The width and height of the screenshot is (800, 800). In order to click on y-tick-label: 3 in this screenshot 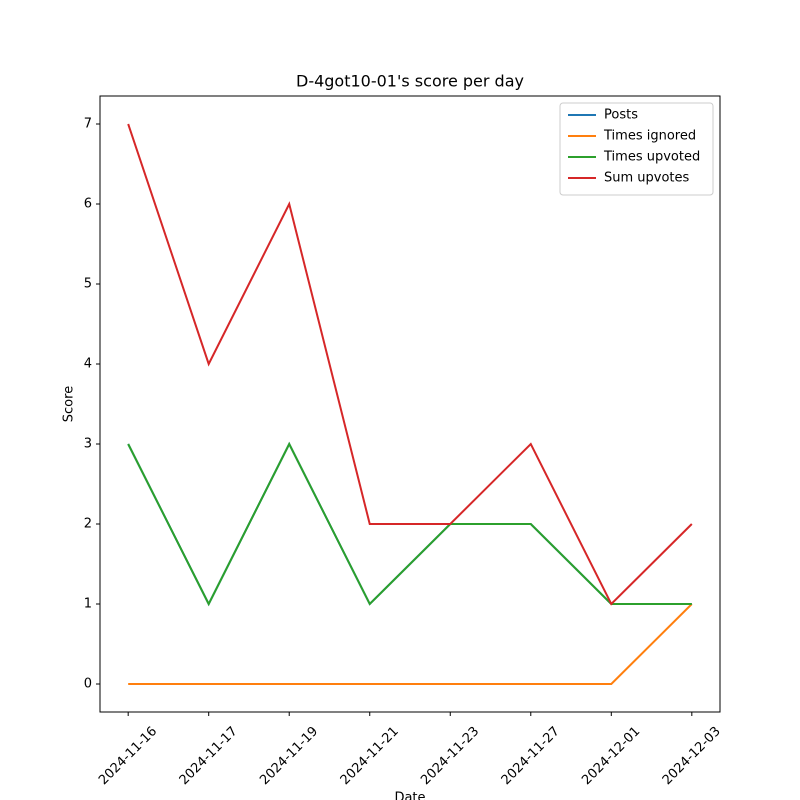, I will do `click(88, 444)`.